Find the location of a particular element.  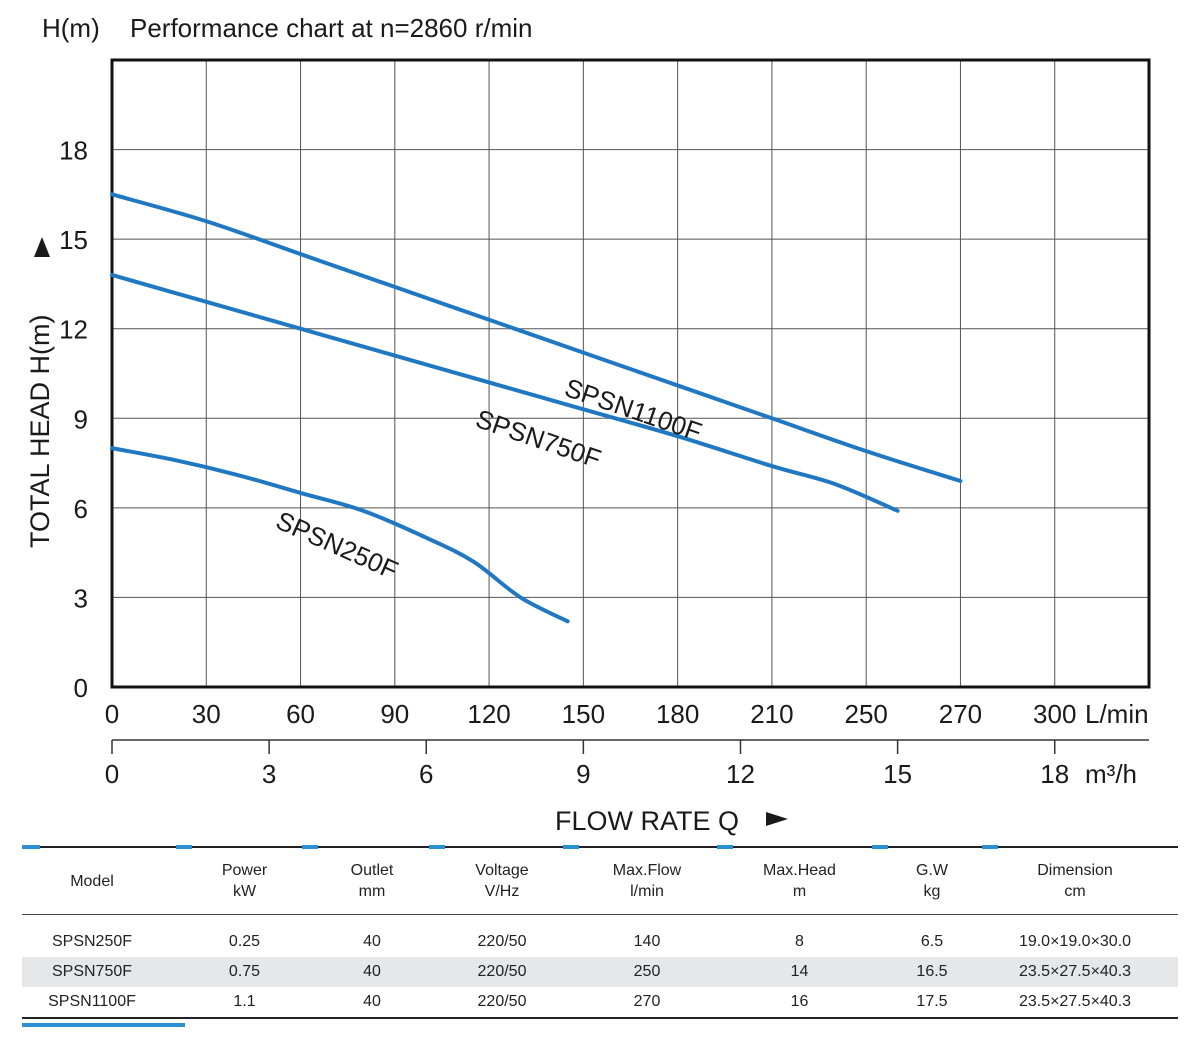

col-dimension: Dimension cm is located at coordinates (1075, 880).